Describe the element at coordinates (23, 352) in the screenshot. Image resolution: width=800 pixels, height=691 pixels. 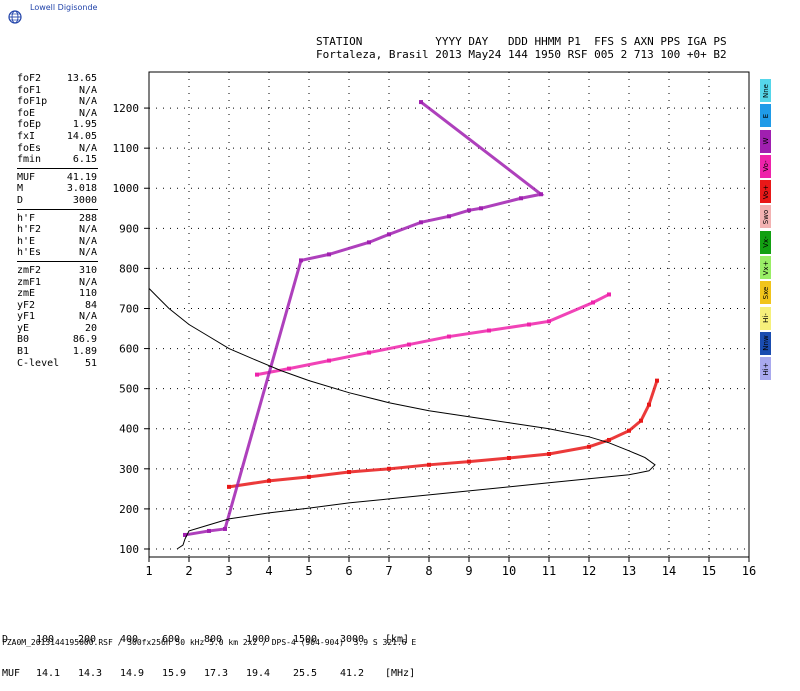
I see `param-label: B1` at that location.